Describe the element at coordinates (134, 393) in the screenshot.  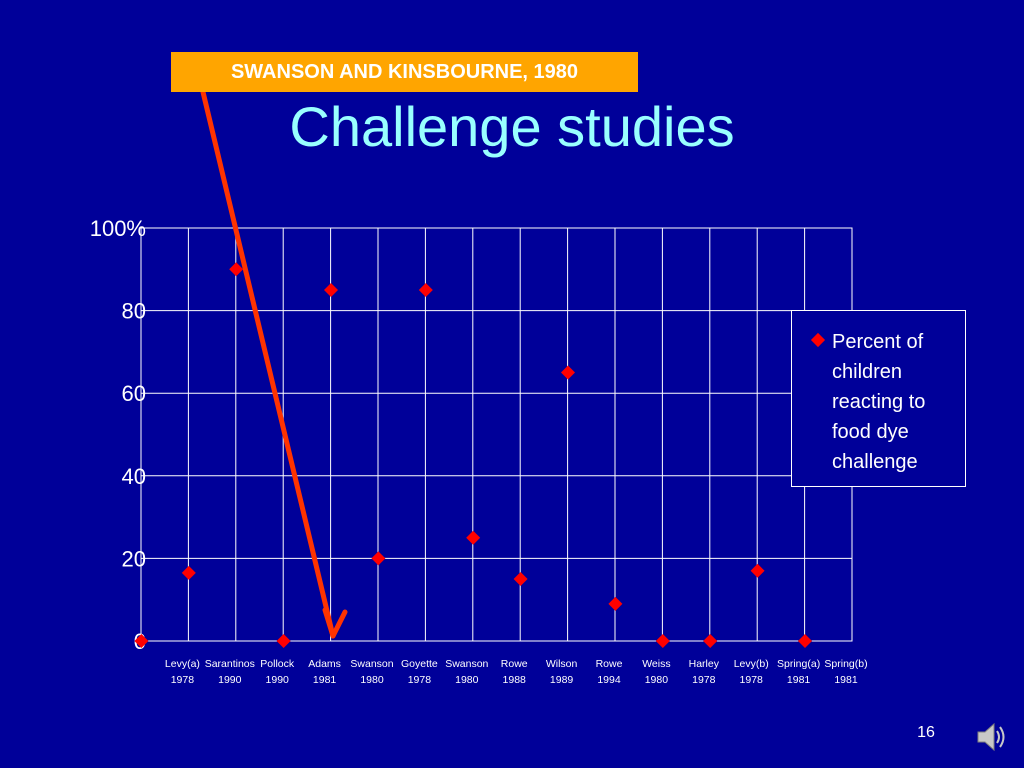
I see `y-tick-label: 60` at that location.